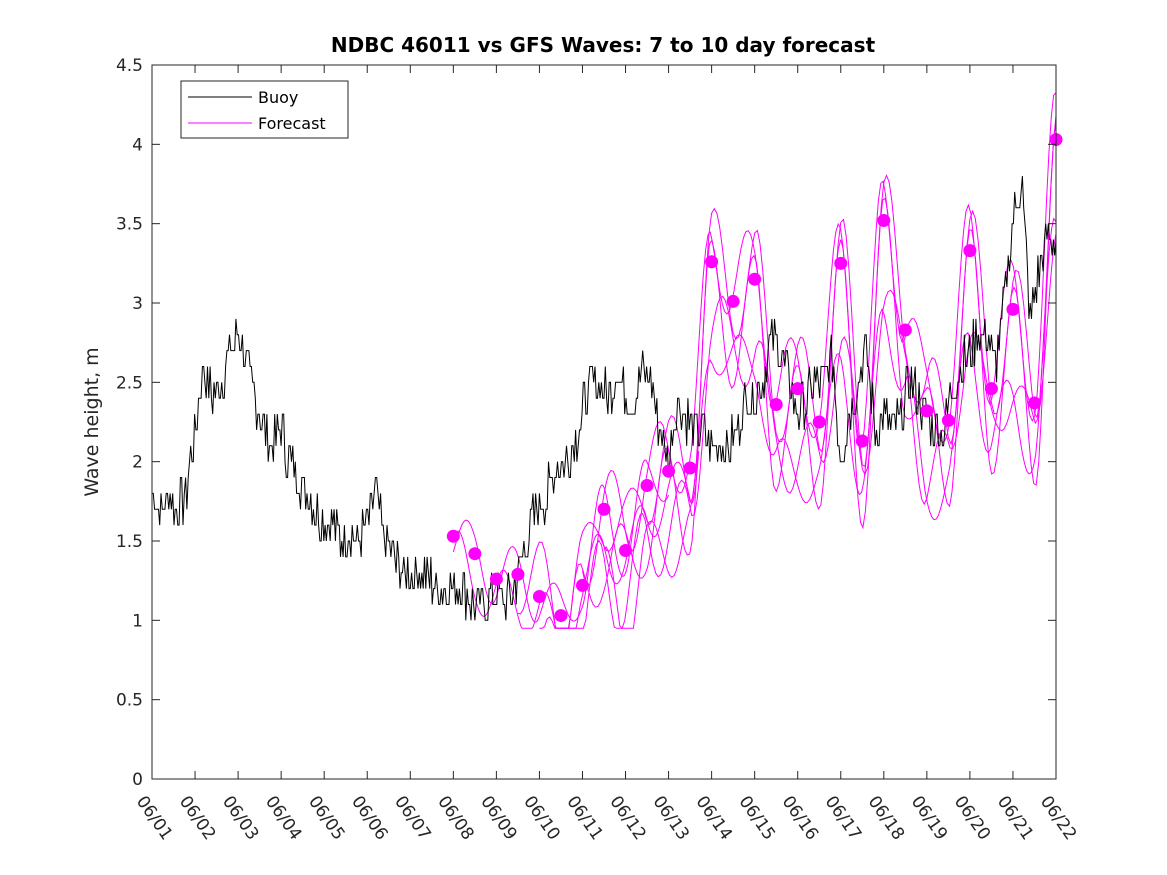 The height and width of the screenshot is (875, 1167). Describe the element at coordinates (129, 225) in the screenshot. I see `y-tick-label: 3.5` at that location.